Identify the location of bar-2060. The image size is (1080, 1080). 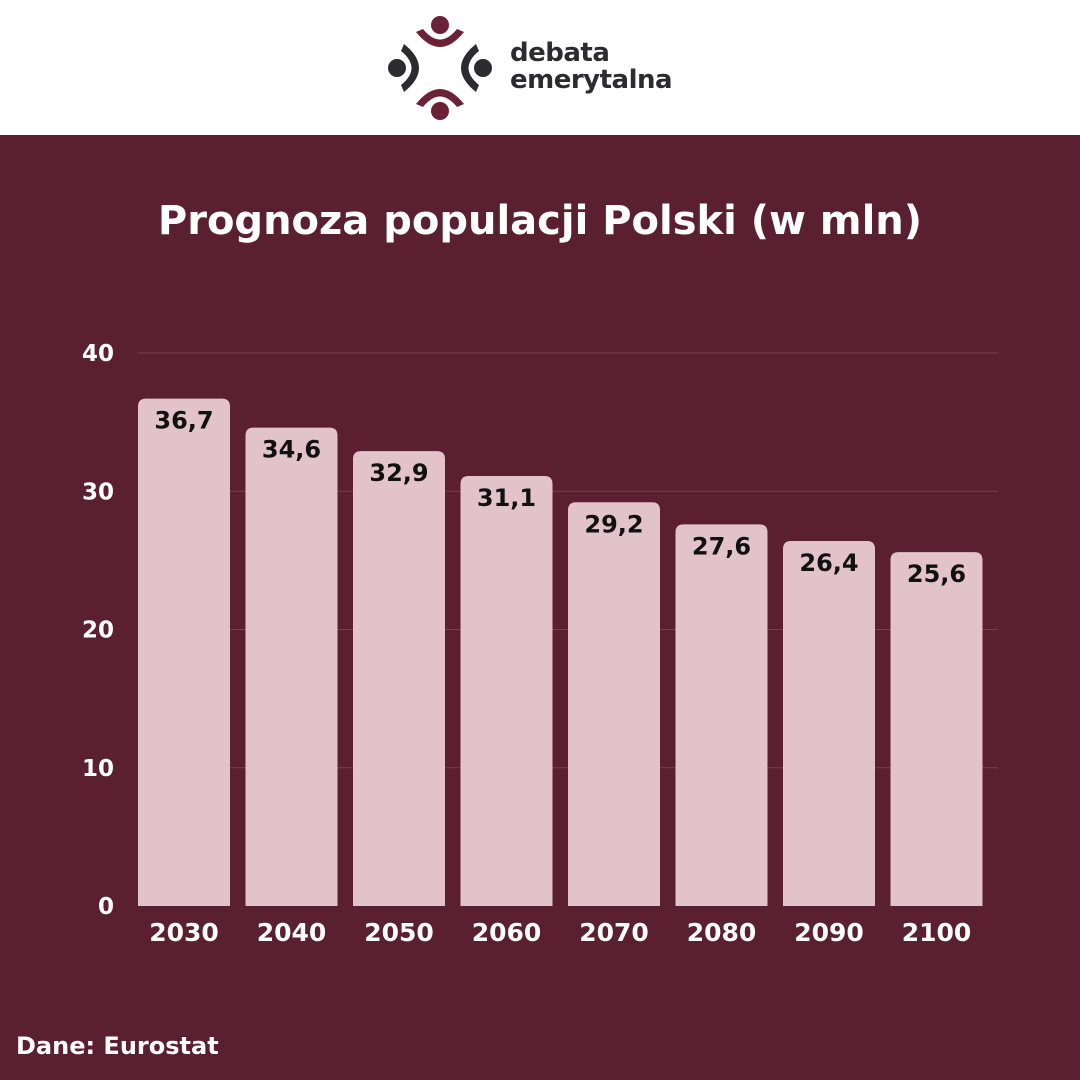
(506, 691).